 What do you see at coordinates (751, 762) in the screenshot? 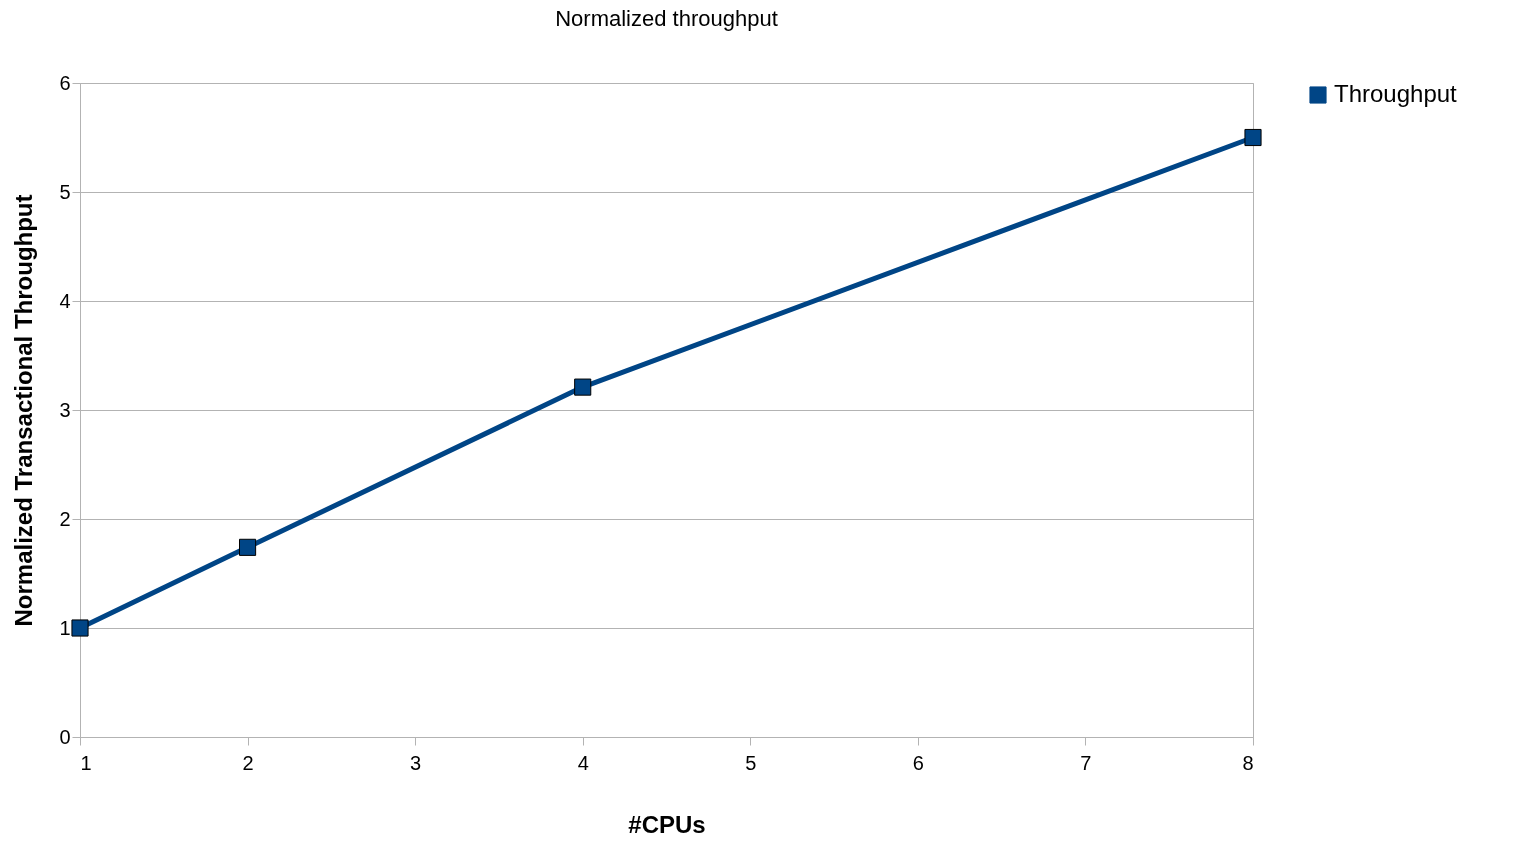
I see `x-tick-label: 5` at bounding box center [751, 762].